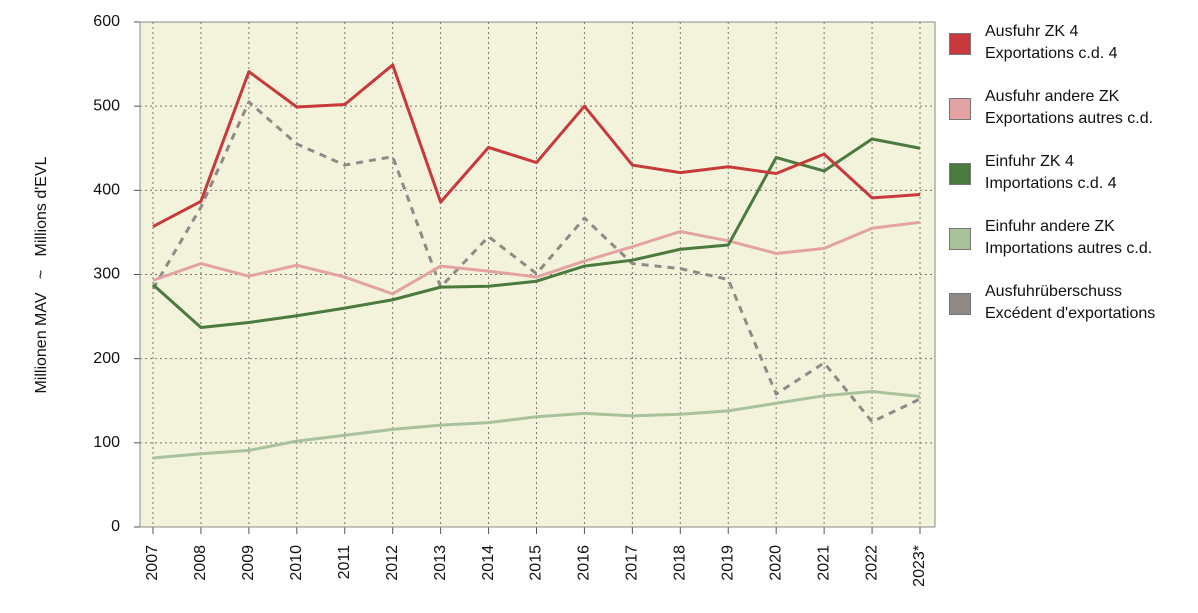 The width and height of the screenshot is (1198, 613). I want to click on legend-label: Ausfuhr ZK 4 Exportations c.d. 4, so click(1051, 42).